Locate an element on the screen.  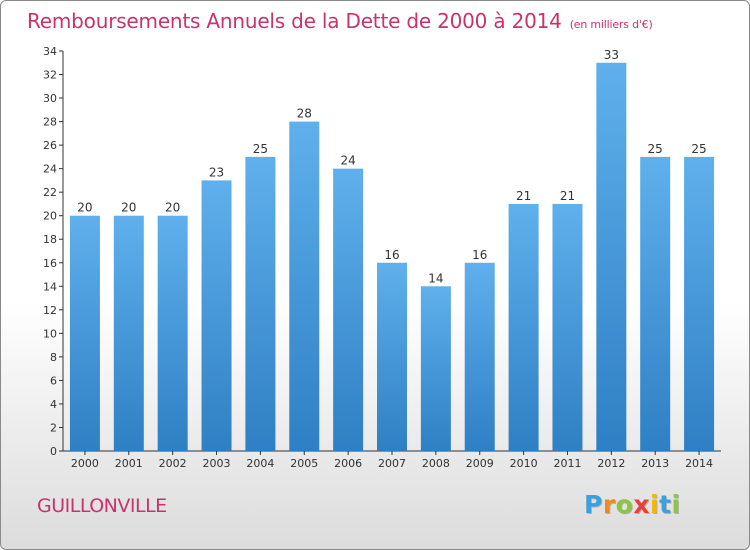
x-tick-label: 2004 is located at coordinates (260, 463).